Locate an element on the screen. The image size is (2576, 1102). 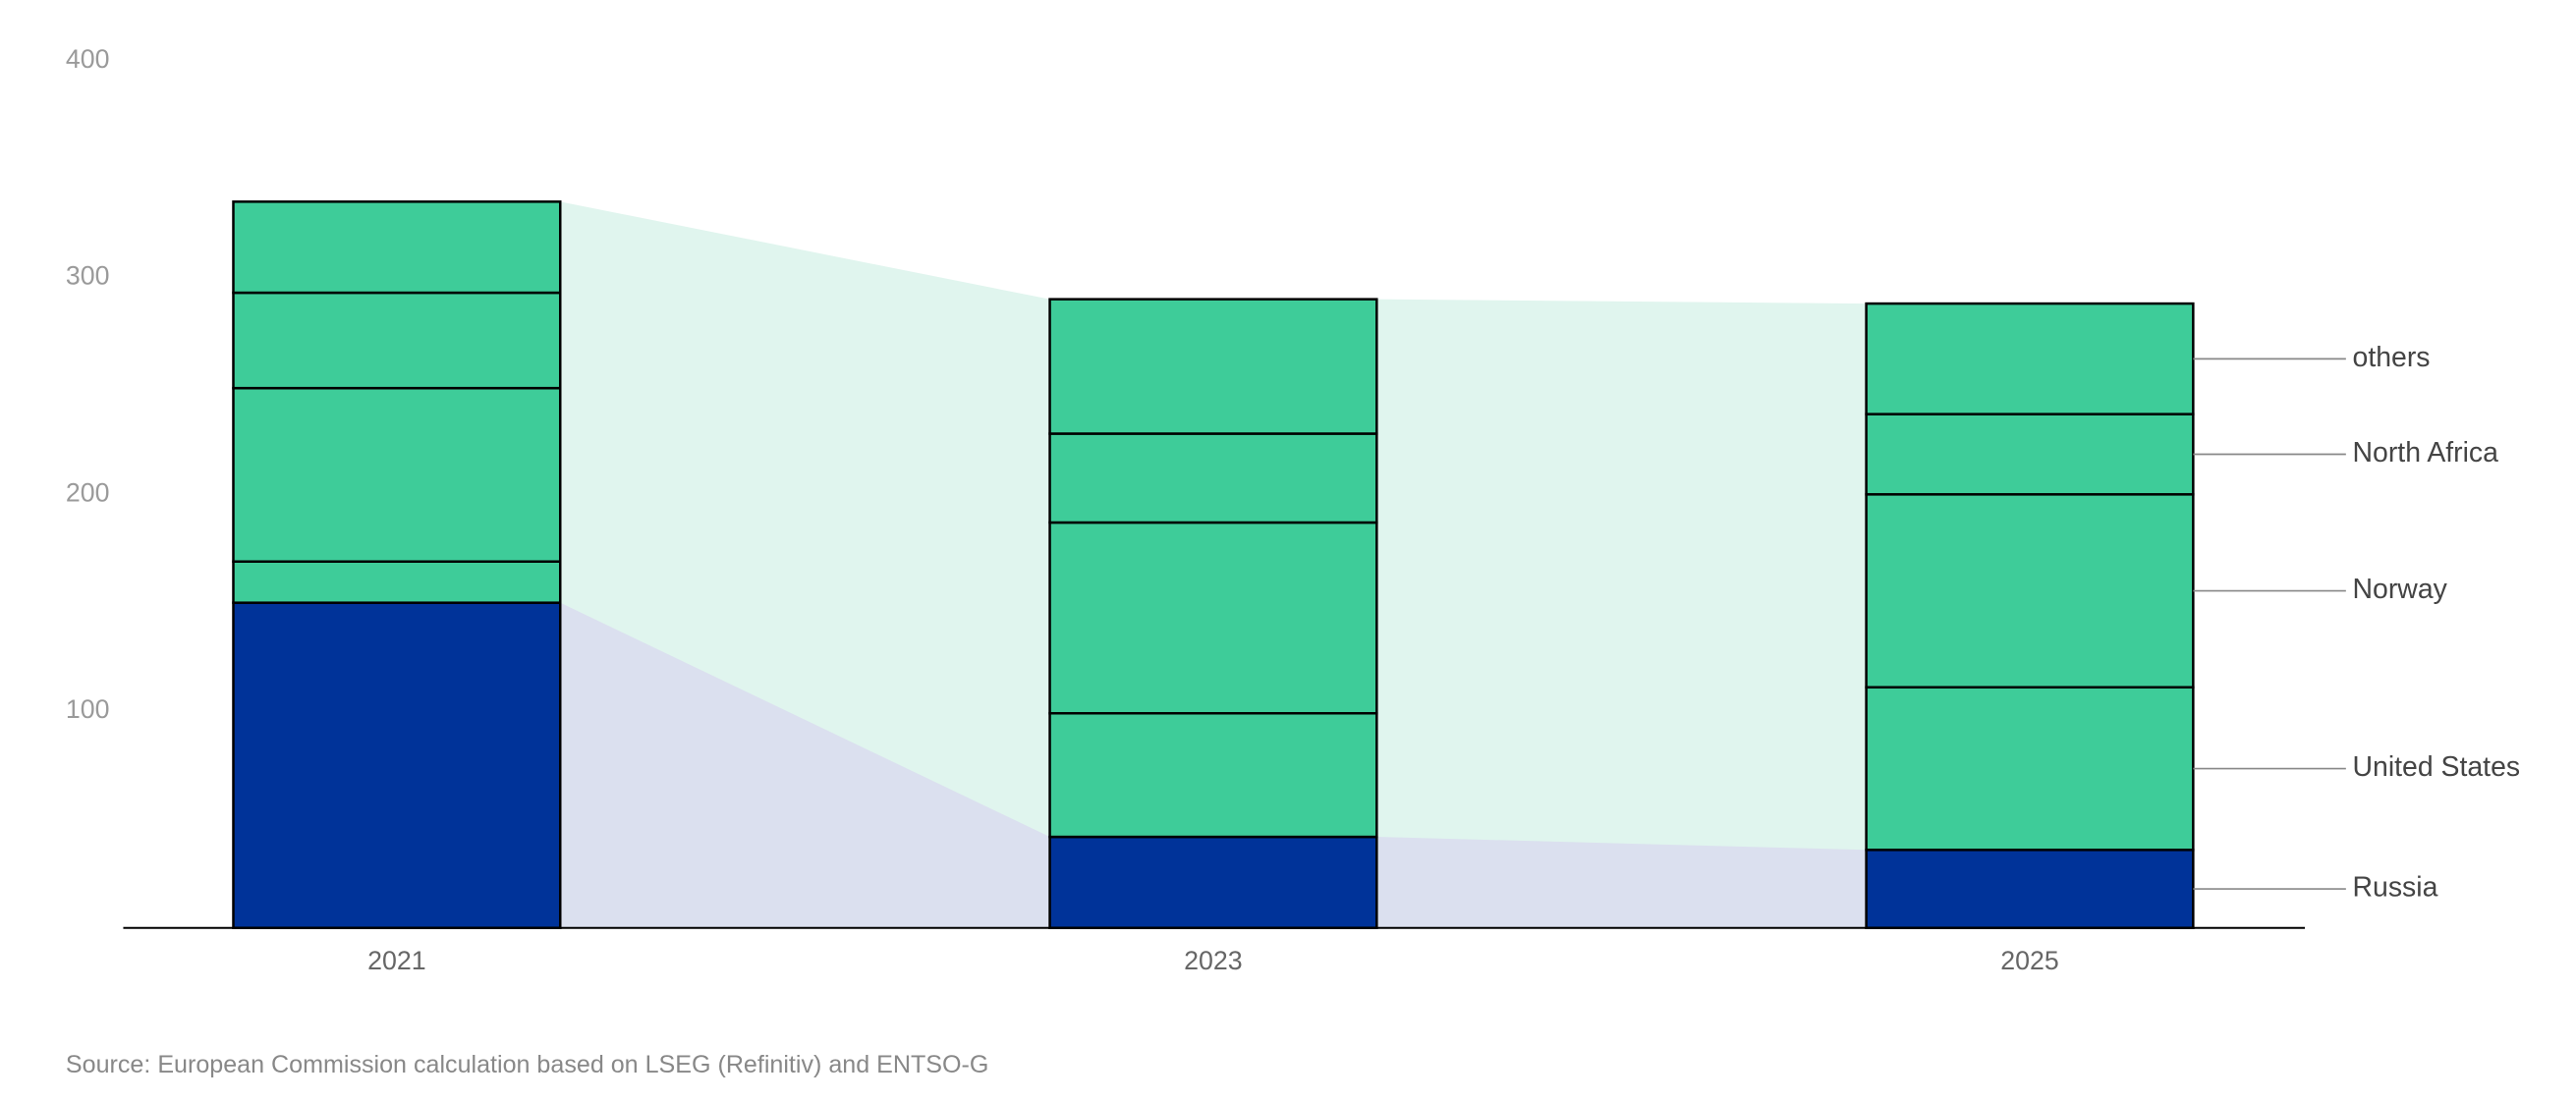
y-tick-label: 200 is located at coordinates (88, 492).